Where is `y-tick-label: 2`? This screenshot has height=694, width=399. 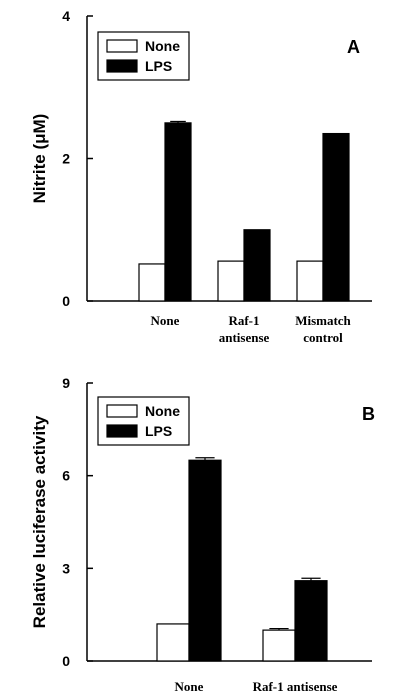 y-tick-label: 2 is located at coordinates (66, 159).